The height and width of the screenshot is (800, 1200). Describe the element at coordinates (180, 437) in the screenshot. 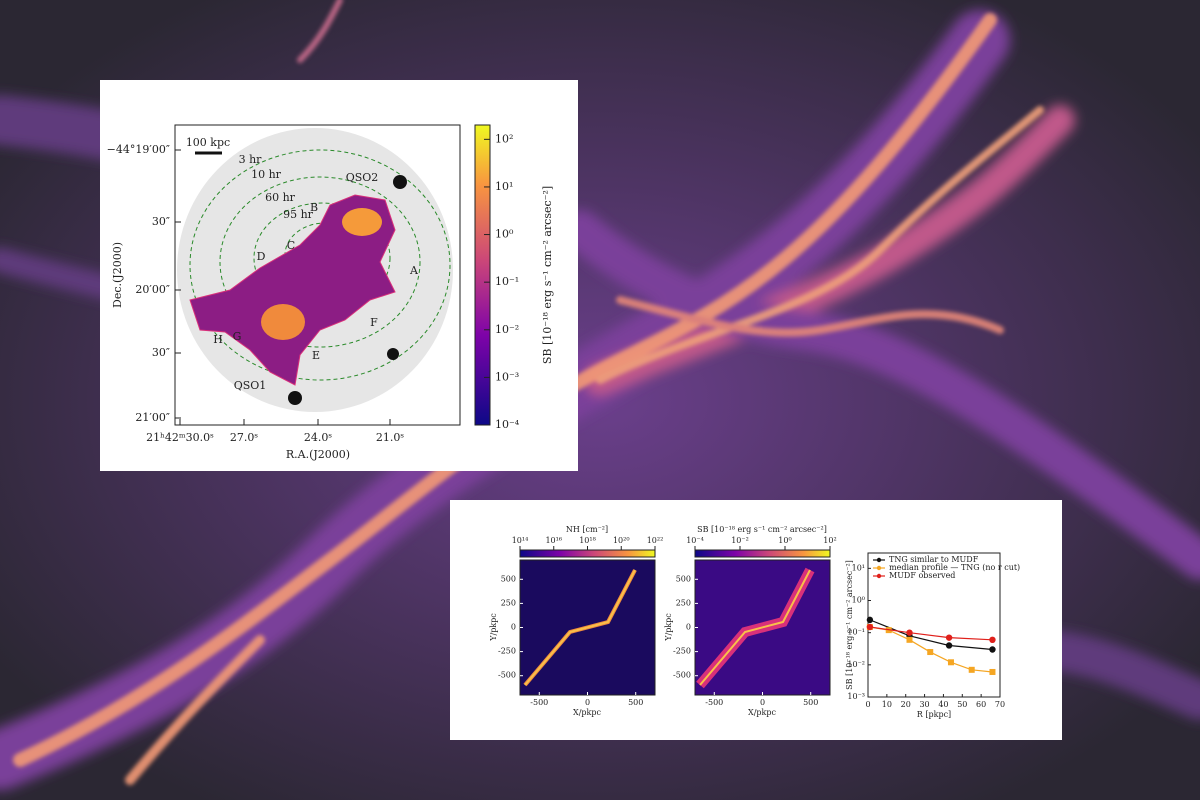

I see `x-tick-label: 21ʰ42ᵐ30.0ˢ` at that location.